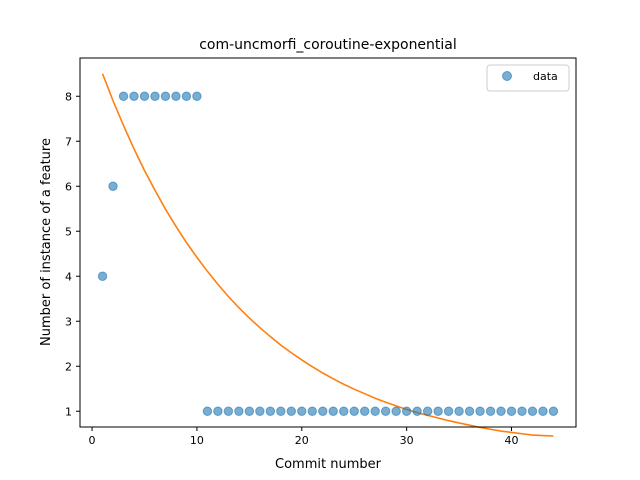  Describe the element at coordinates (197, 440) in the screenshot. I see `x-tick-label-10: 10` at that location.